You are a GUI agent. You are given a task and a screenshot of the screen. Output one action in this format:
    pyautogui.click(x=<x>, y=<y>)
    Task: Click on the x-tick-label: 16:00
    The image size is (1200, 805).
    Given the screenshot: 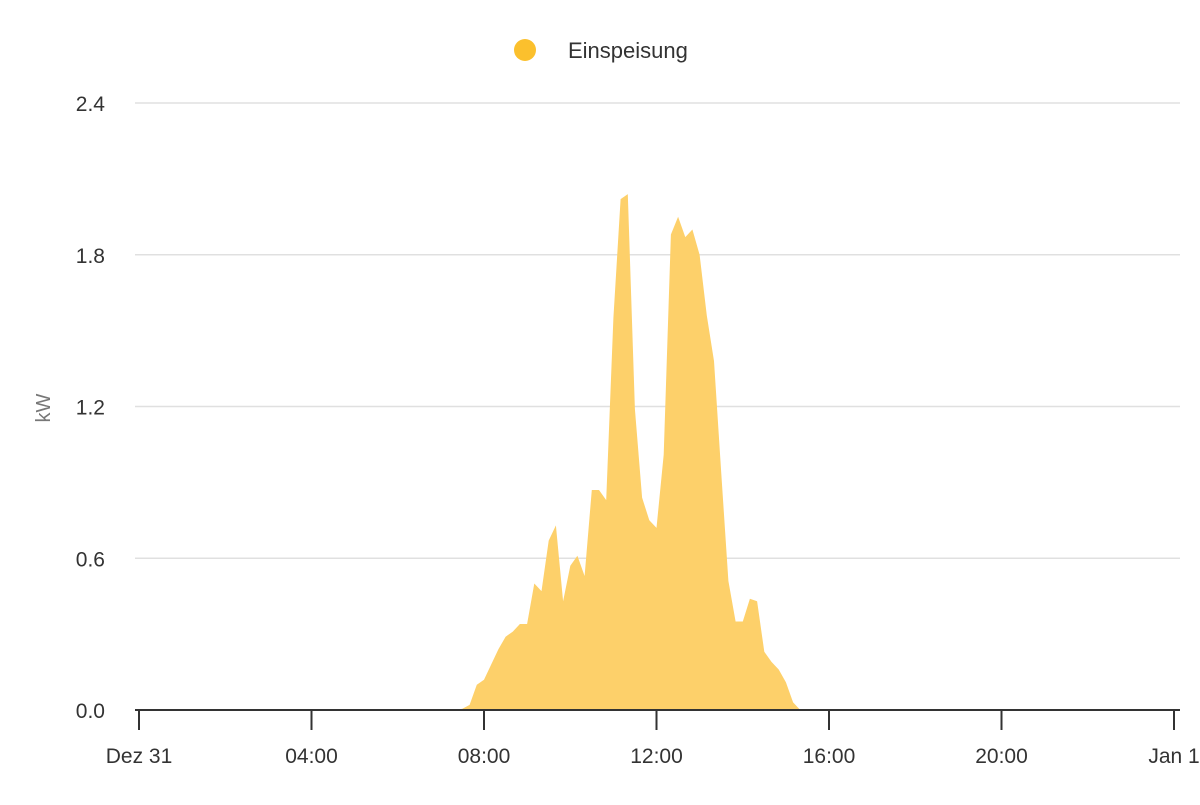 What is the action you would take?
    pyautogui.click(x=829, y=756)
    